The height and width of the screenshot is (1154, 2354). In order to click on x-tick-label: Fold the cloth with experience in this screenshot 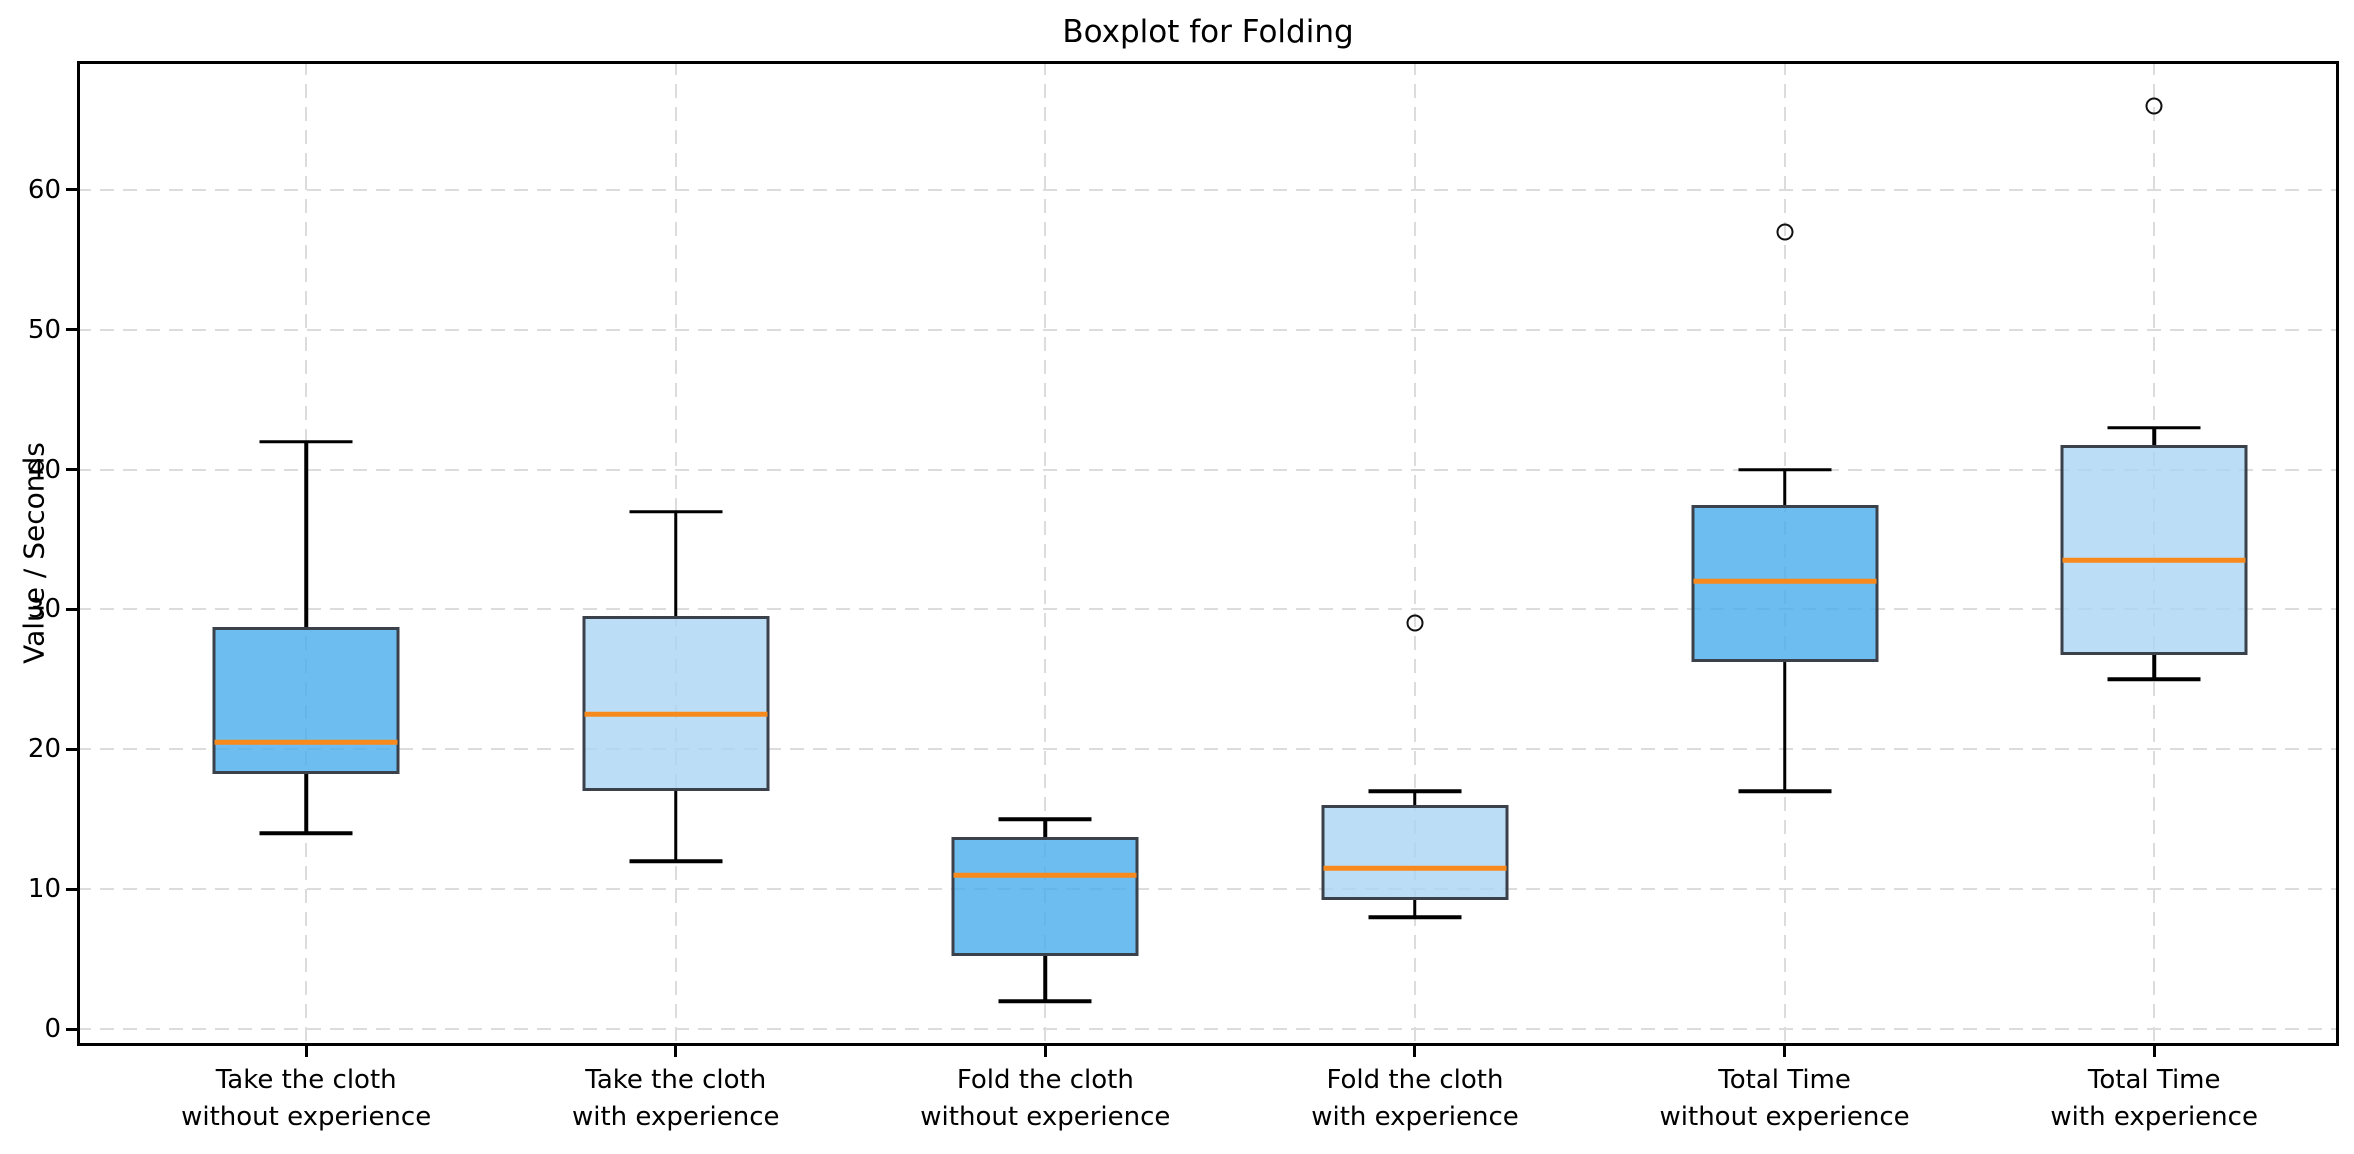, I will do `click(1415, 1098)`.